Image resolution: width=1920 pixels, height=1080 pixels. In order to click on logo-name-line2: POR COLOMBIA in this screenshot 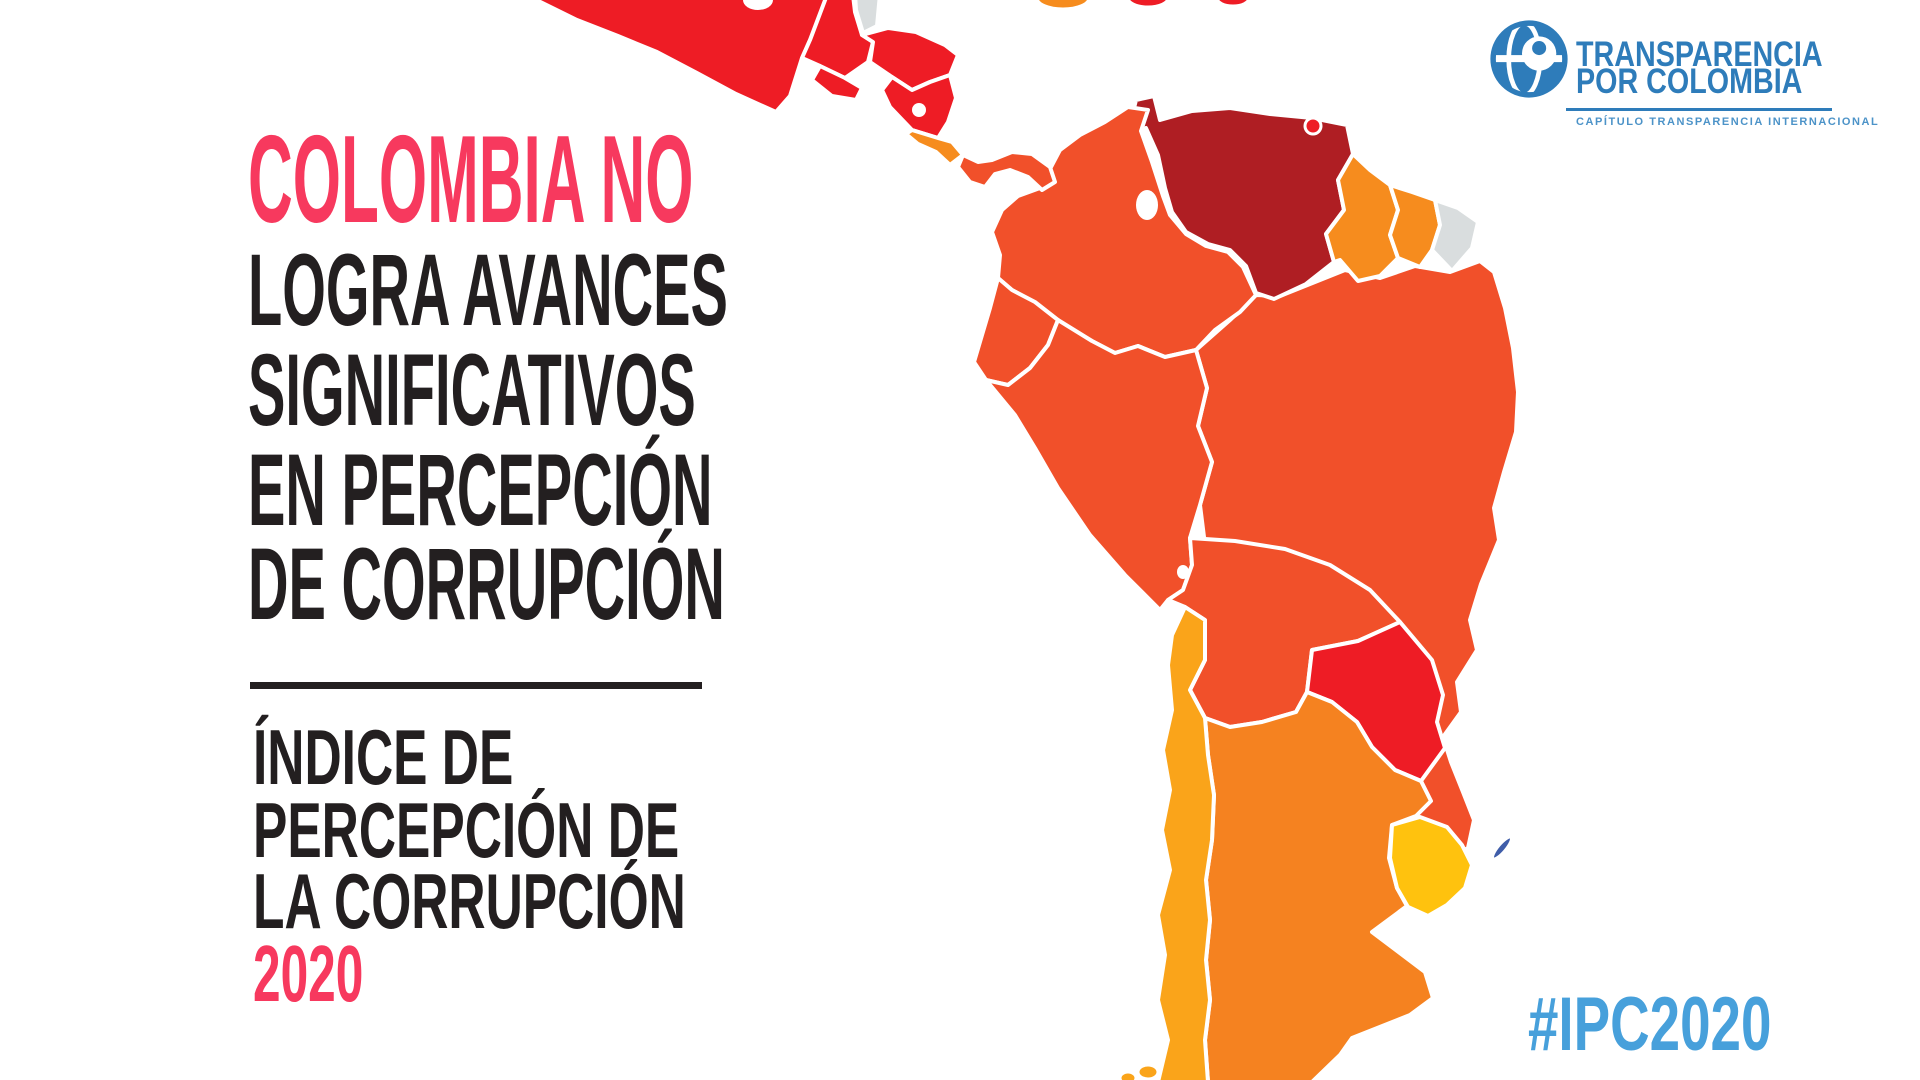, I will do `click(1689, 81)`.